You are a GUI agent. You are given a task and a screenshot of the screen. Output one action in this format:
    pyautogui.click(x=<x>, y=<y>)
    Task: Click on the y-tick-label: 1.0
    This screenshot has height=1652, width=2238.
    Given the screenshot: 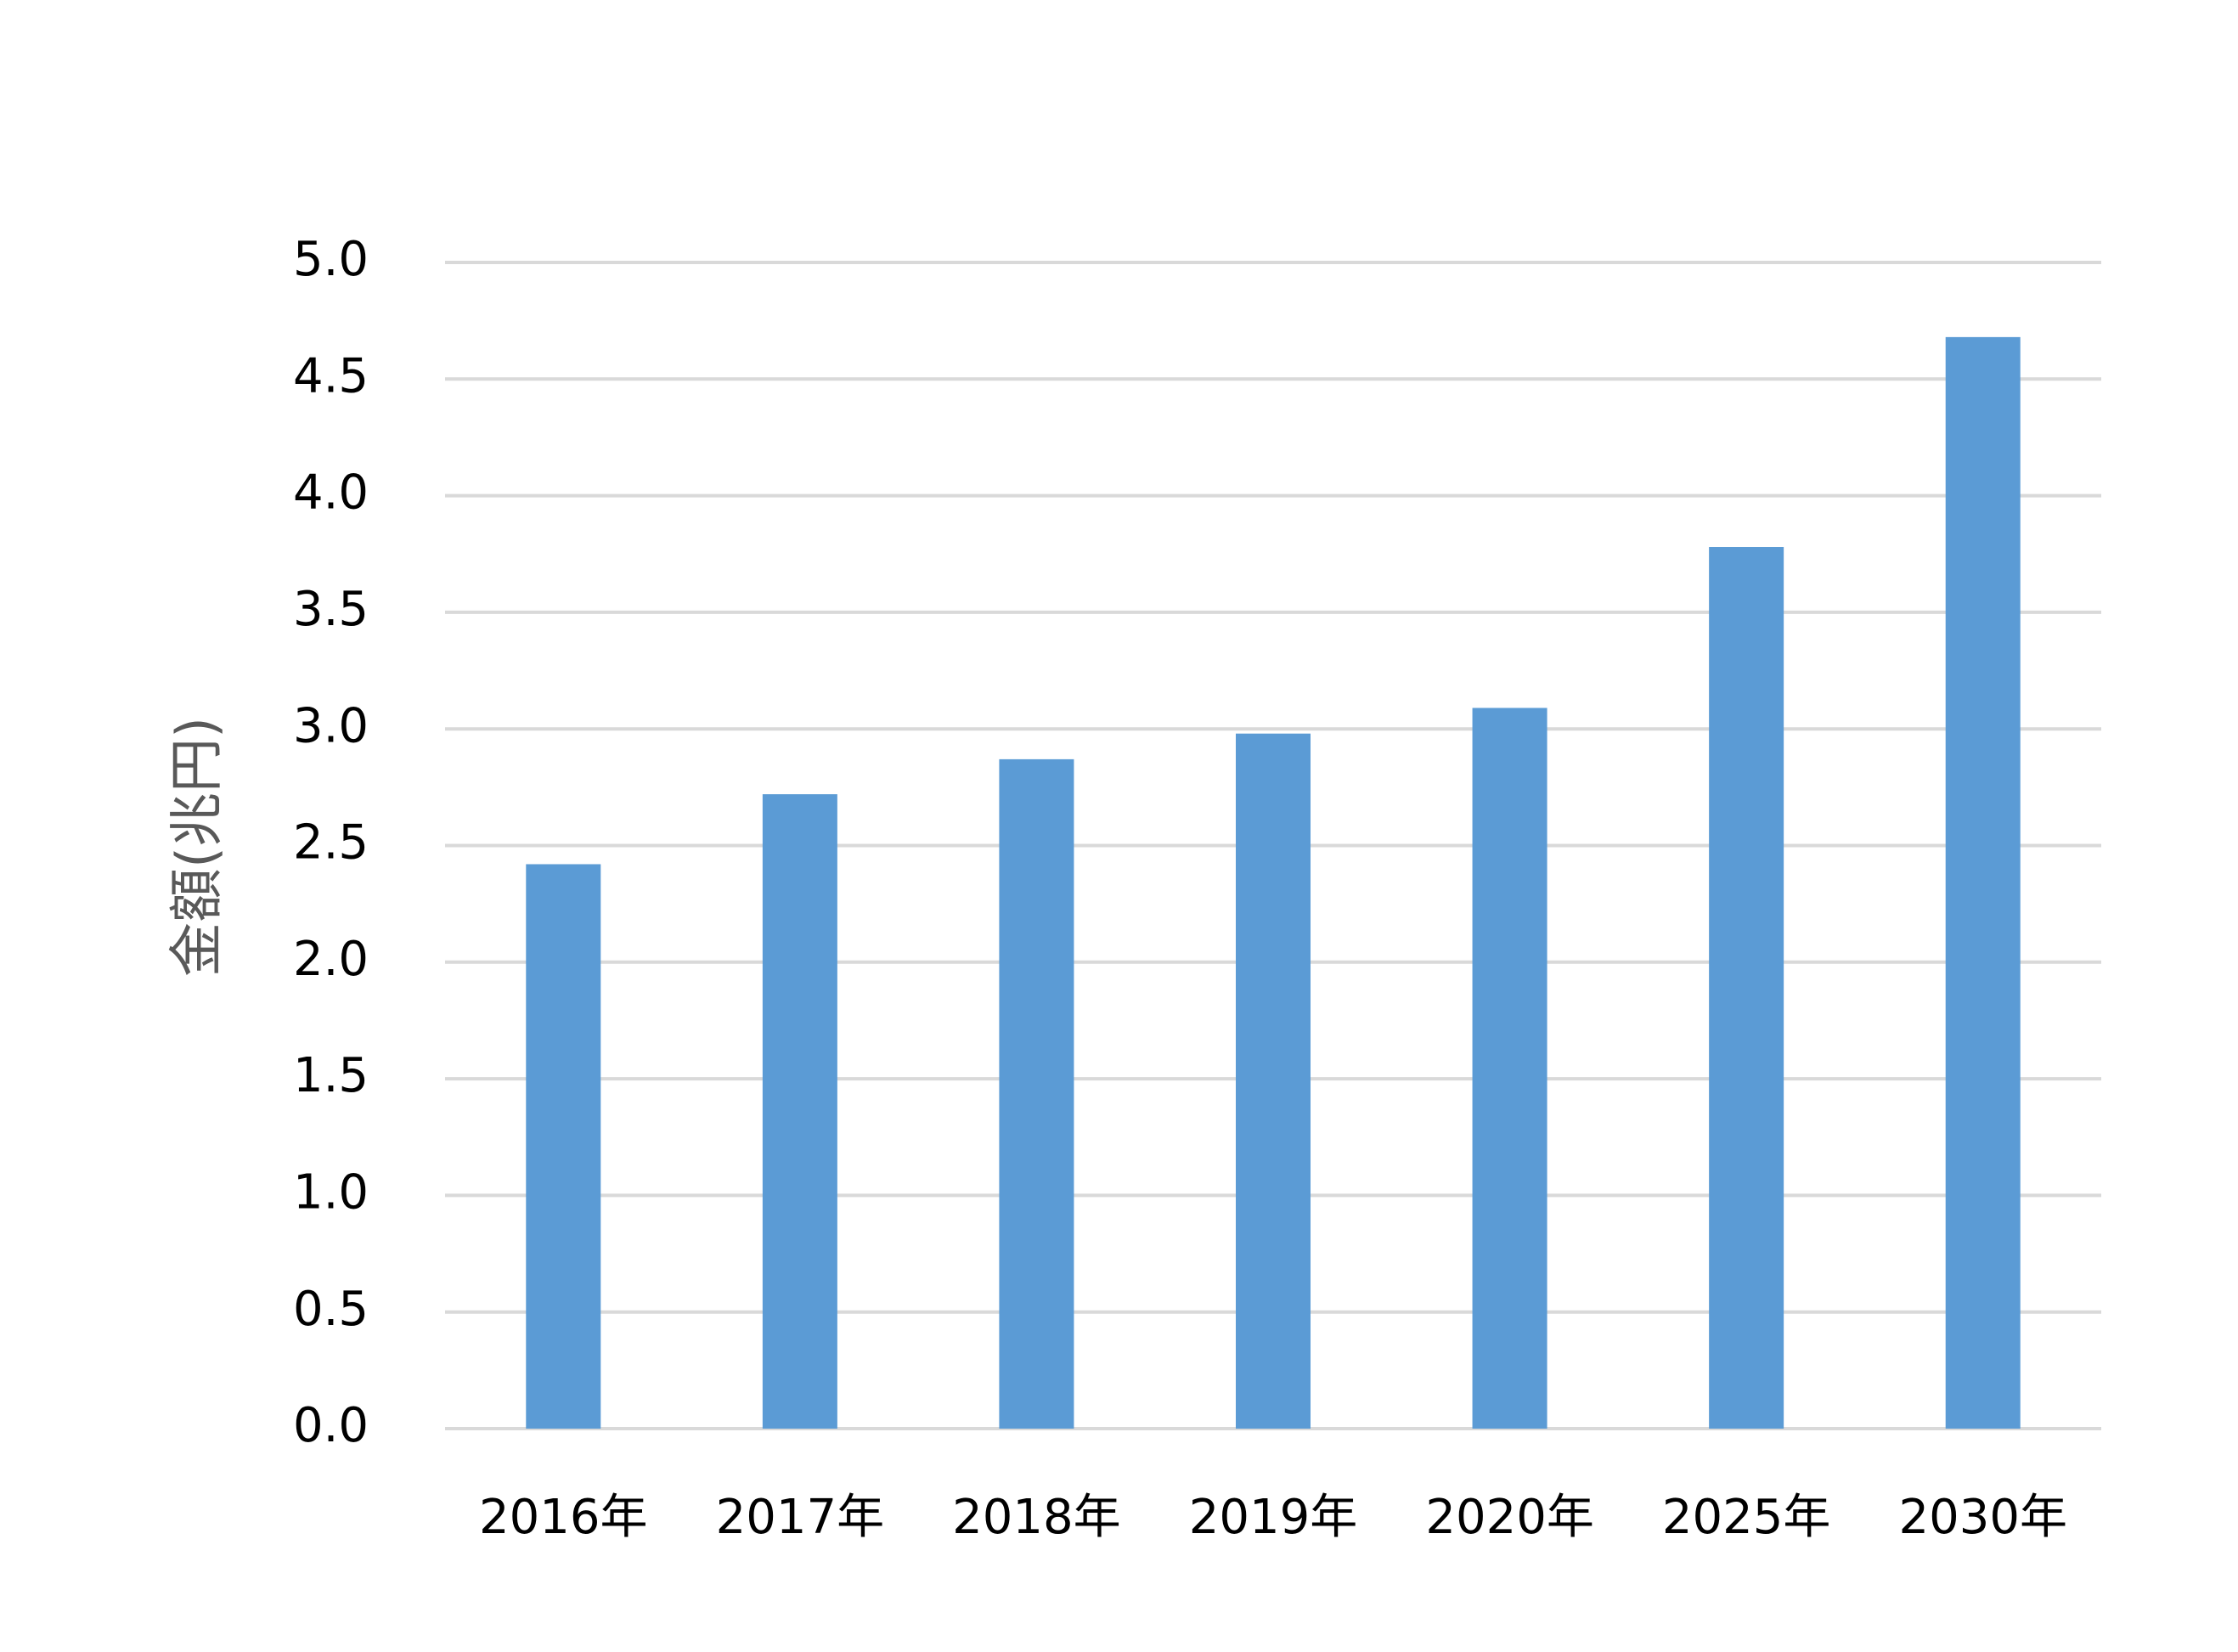 What is the action you would take?
    pyautogui.click(x=331, y=1193)
    